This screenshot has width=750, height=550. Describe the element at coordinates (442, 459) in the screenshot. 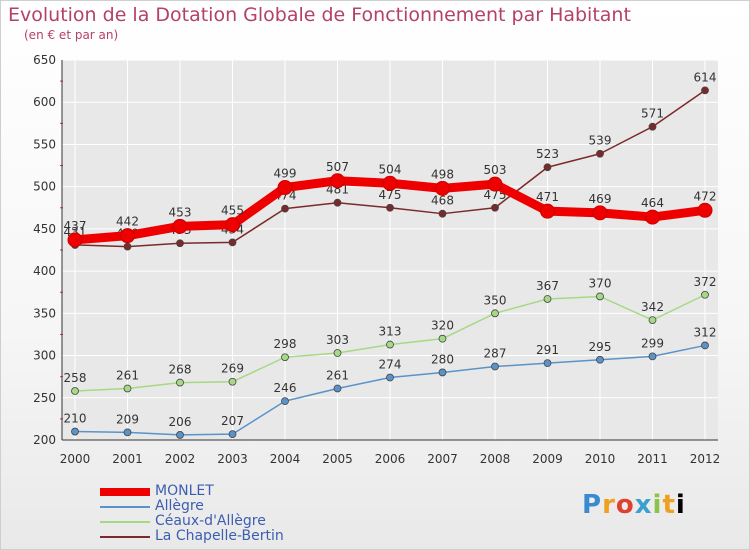

I see `x-tick-label: 2007` at that location.